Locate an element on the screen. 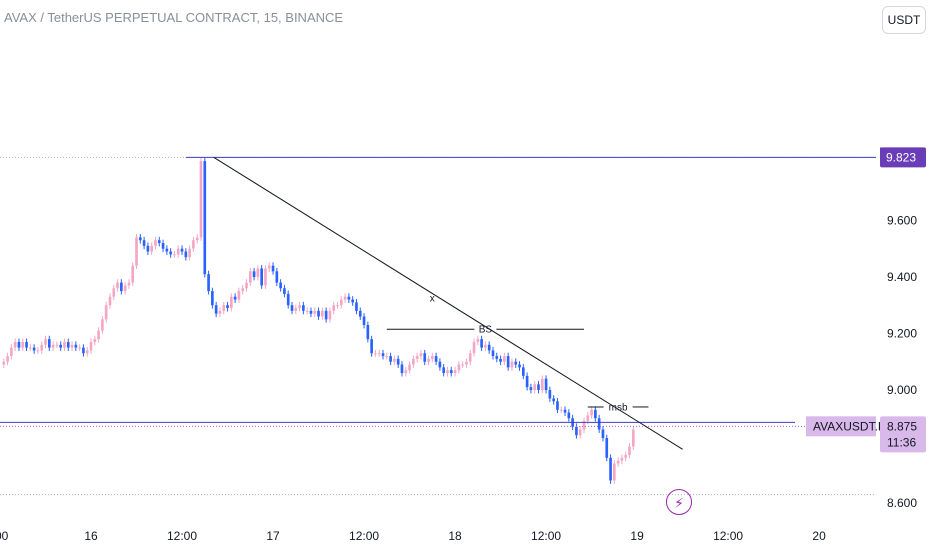  time-axis-label: 16 is located at coordinates (91, 536).